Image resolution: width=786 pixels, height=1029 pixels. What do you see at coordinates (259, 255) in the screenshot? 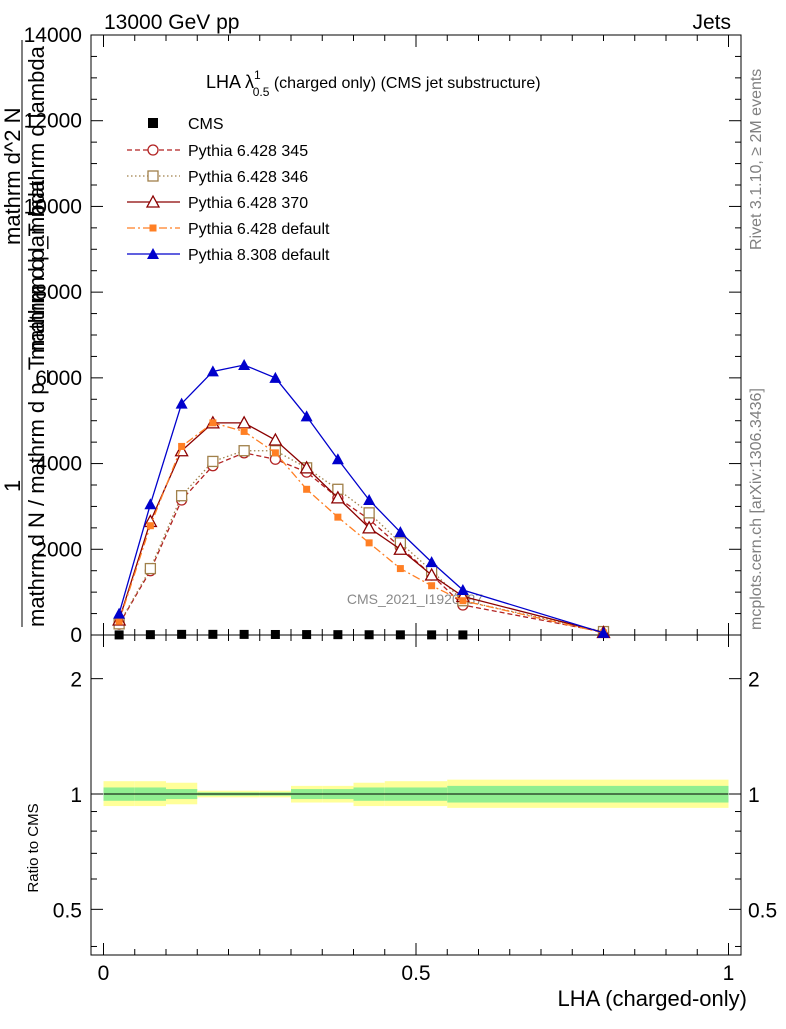
I see `legend-label: Pythia 8.308 default` at bounding box center [259, 255].